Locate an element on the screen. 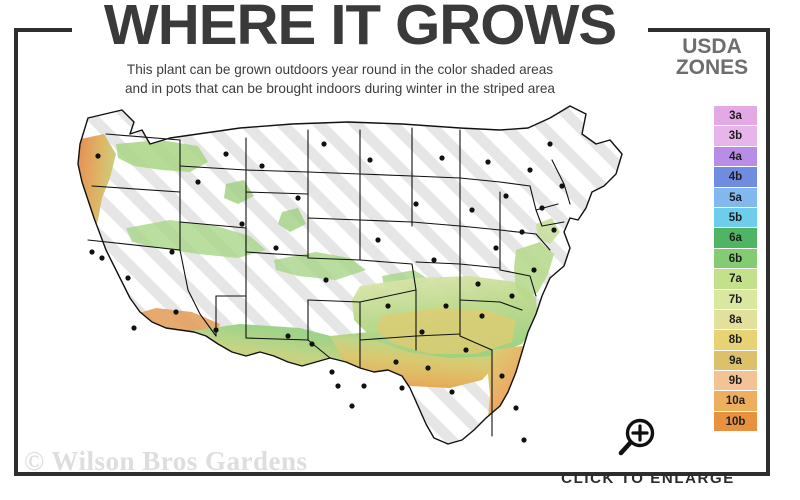 Image resolution: width=800 pixels, height=500 pixels. zone-swatch-3b: 3b is located at coordinates (735, 136).